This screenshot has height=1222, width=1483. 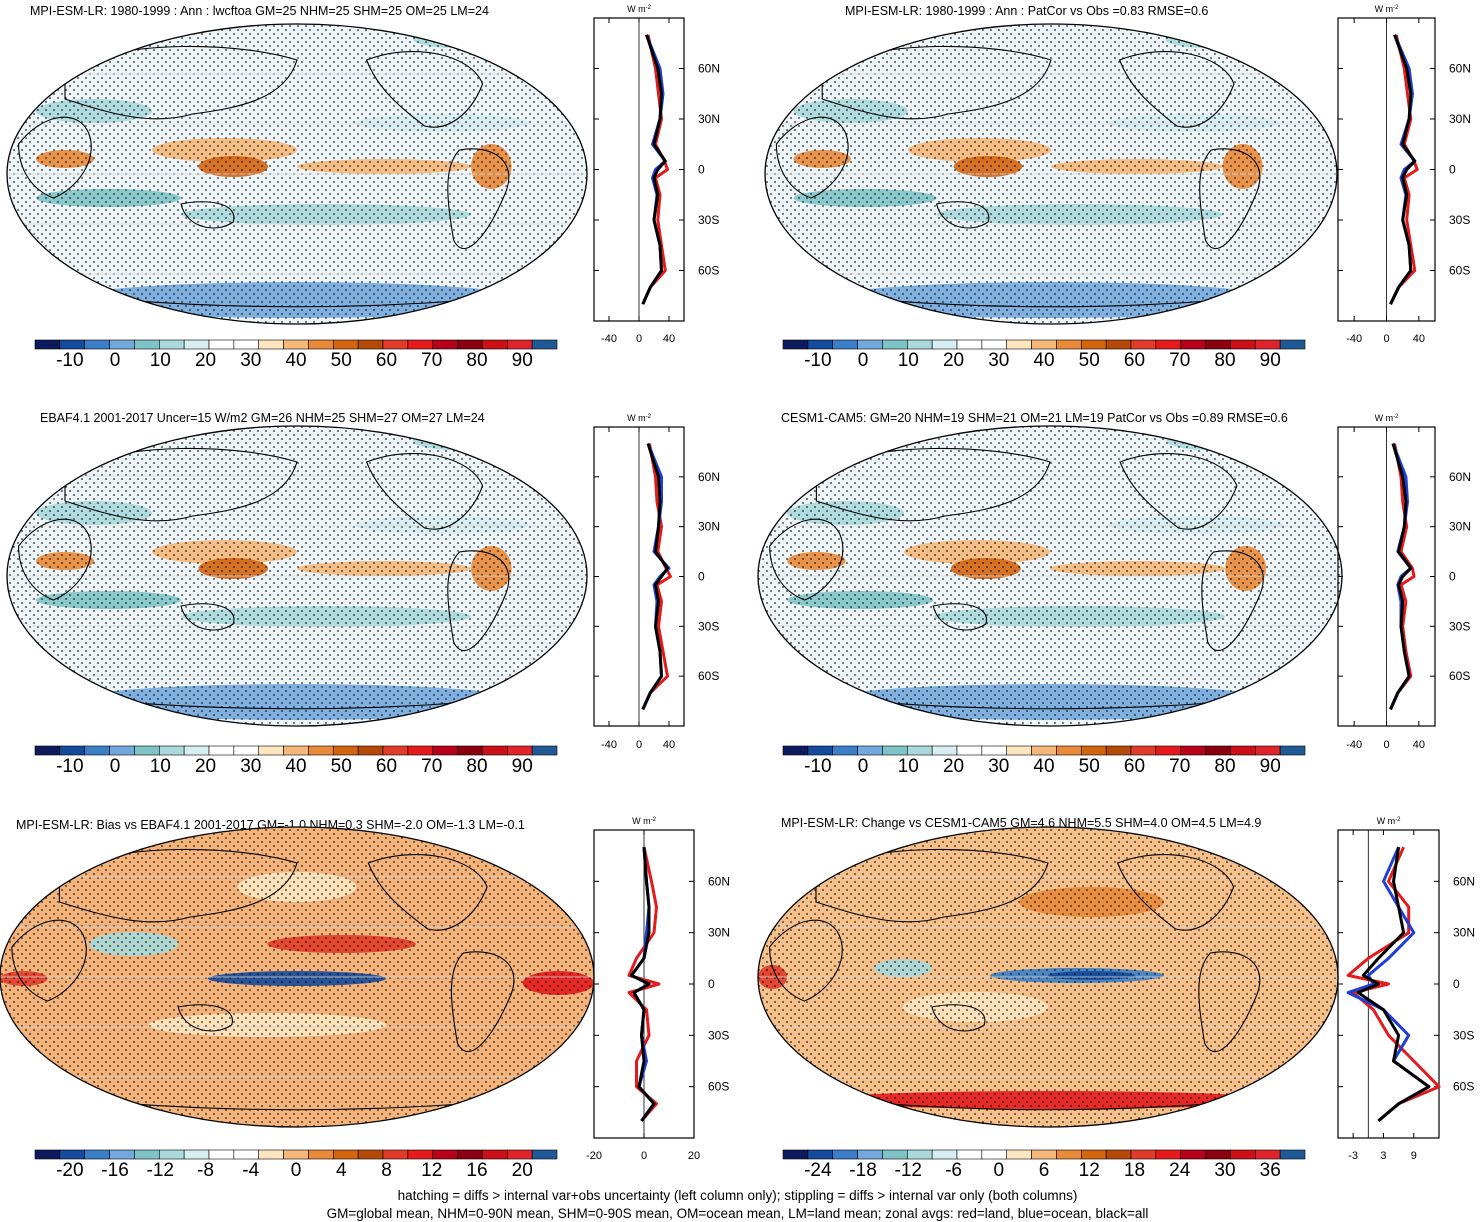 I want to click on zonal-xtick-label: 20, so click(x=694, y=1156).